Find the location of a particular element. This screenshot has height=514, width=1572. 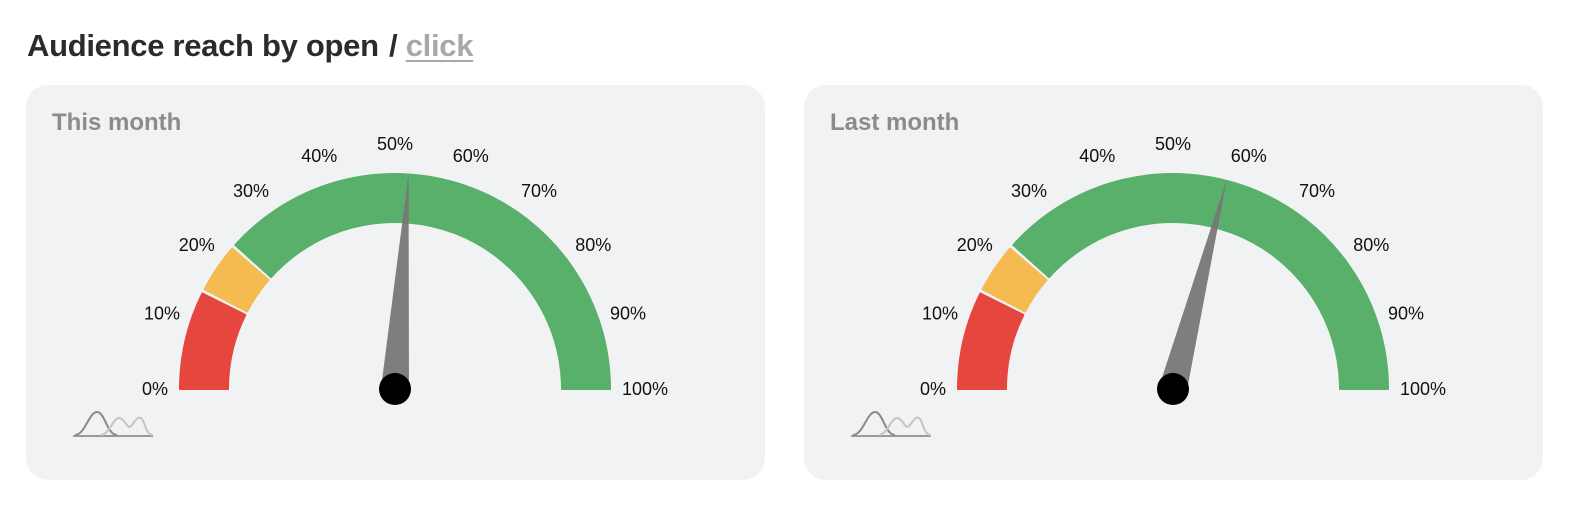

page-title: Audience reach by open / click is located at coordinates (250, 46).